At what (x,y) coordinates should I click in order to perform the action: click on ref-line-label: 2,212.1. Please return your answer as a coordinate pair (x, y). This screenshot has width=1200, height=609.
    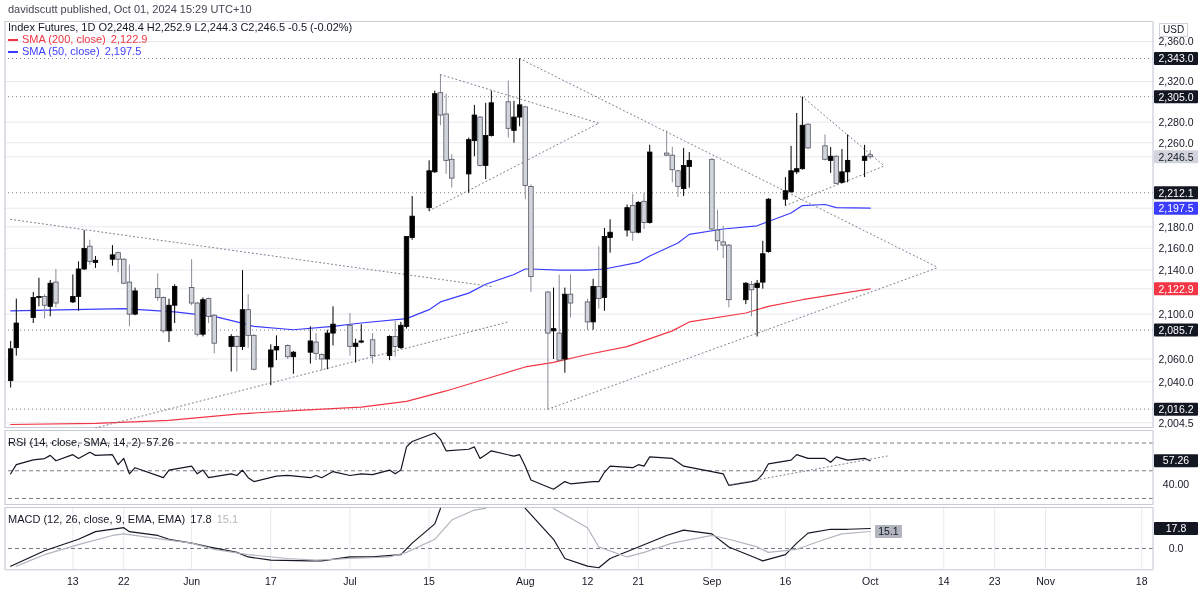
    Looking at the image, I should click on (1176, 192).